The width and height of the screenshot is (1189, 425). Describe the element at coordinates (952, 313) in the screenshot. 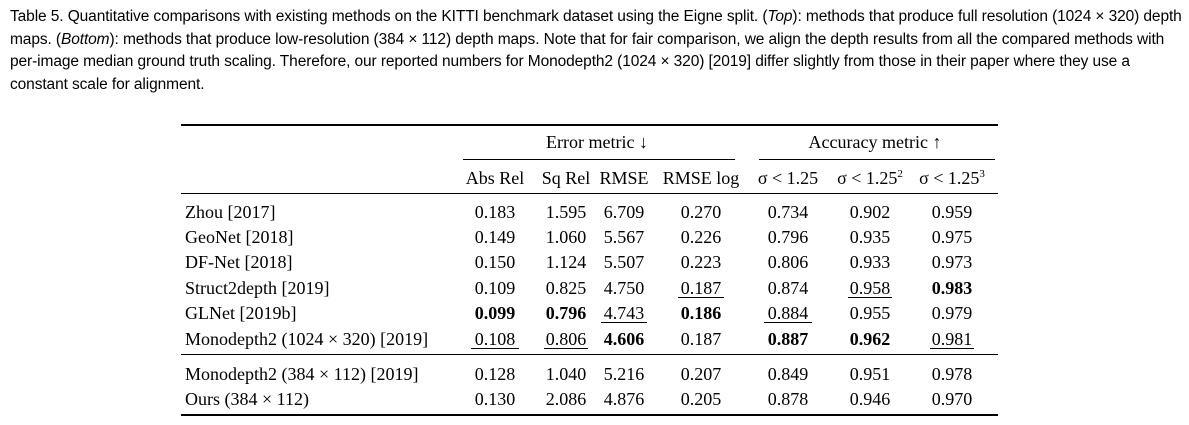

I see `table-cell: 0.979` at that location.